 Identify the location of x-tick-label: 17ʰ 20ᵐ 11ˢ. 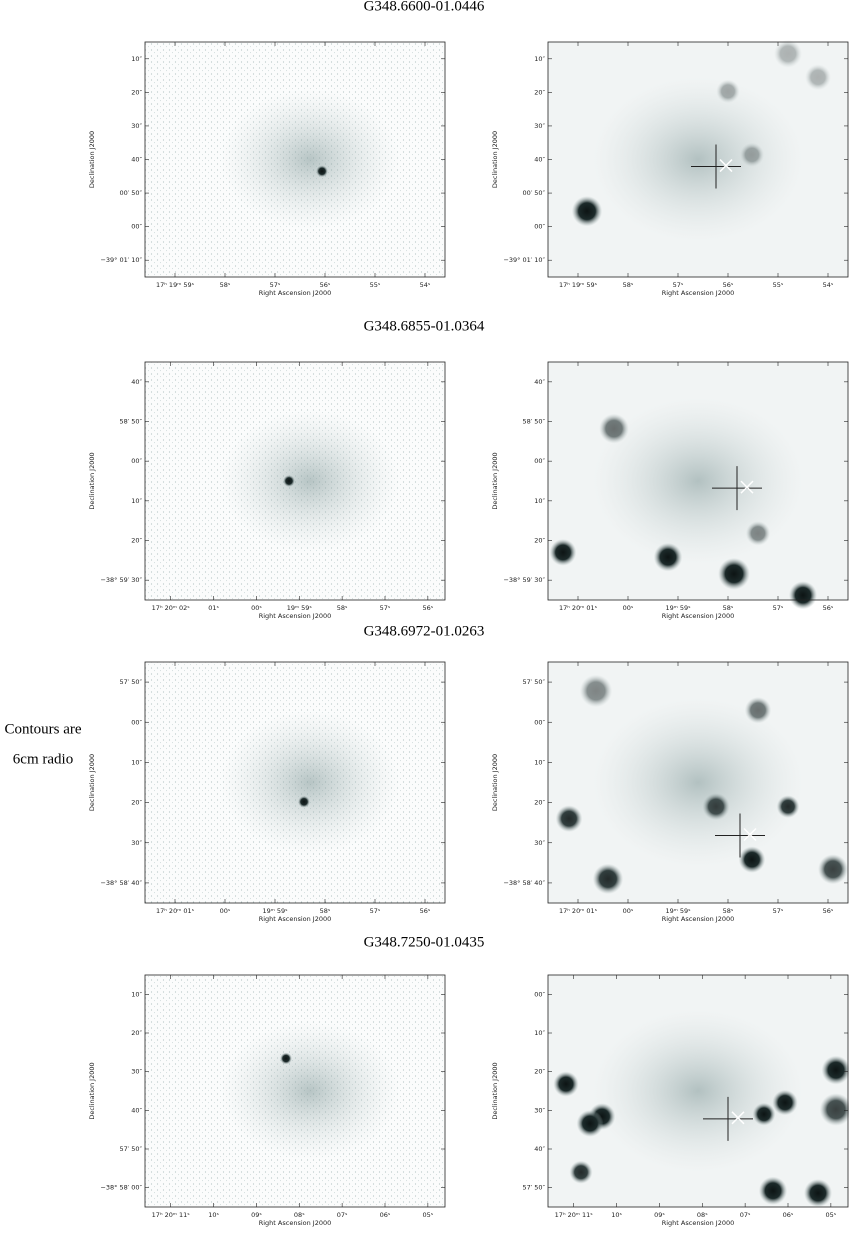
(171, 1215).